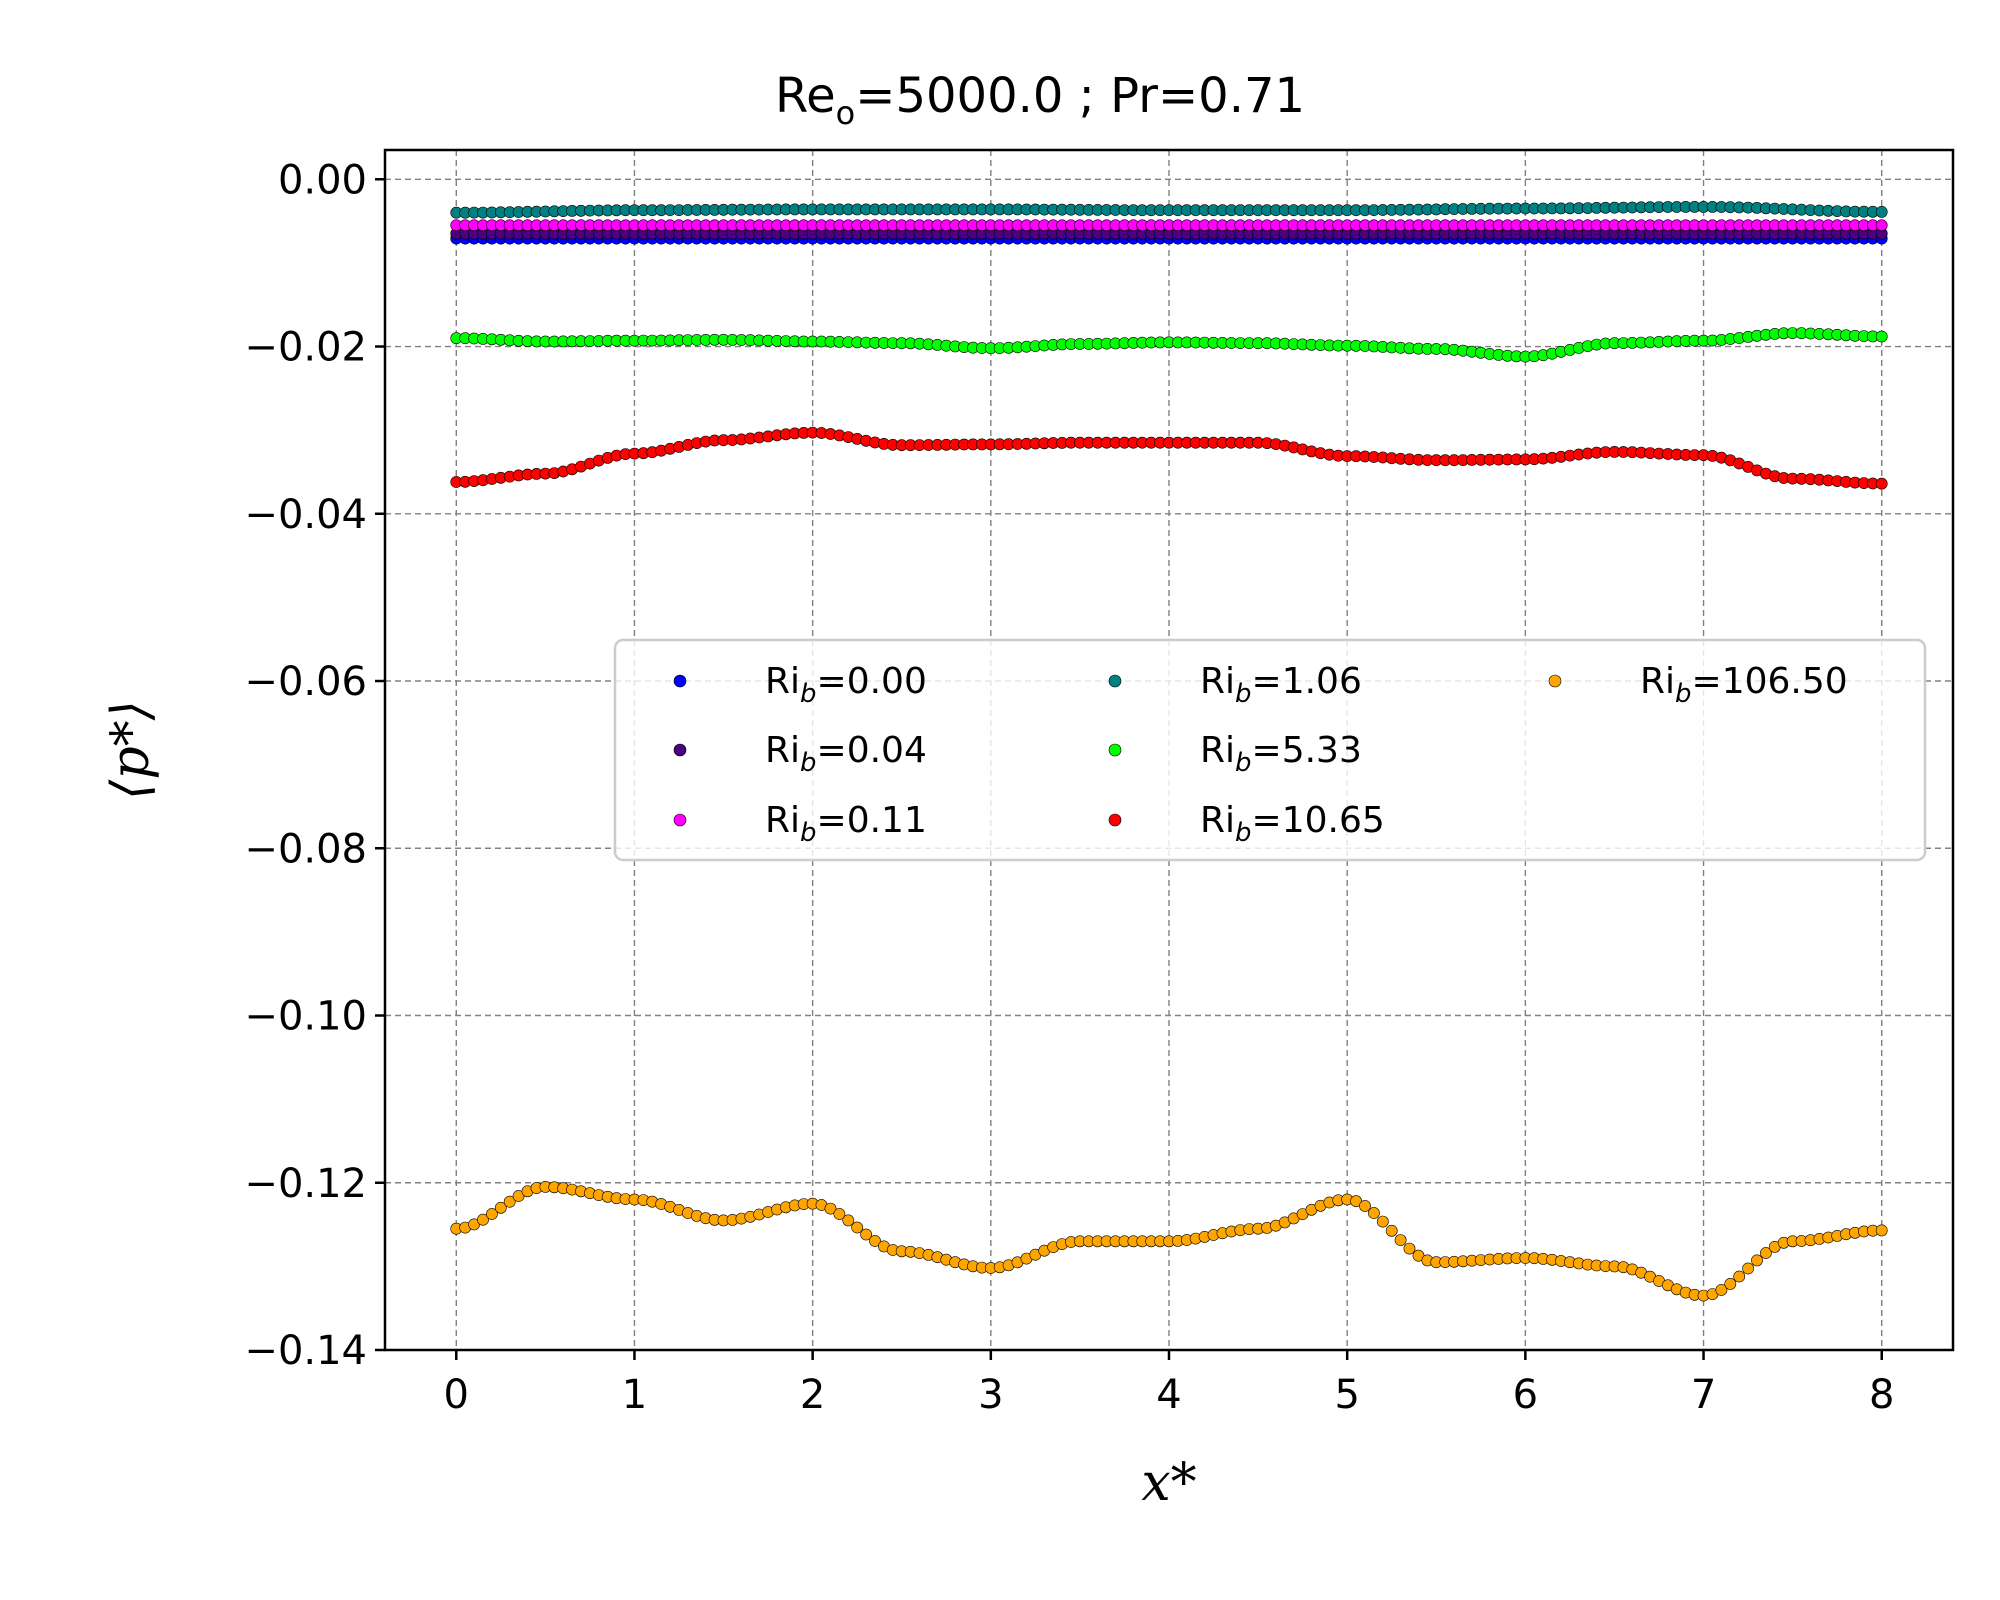 This screenshot has width=2000, height=1600. I want to click on y-tick-label: 0.00, so click(322, 180).